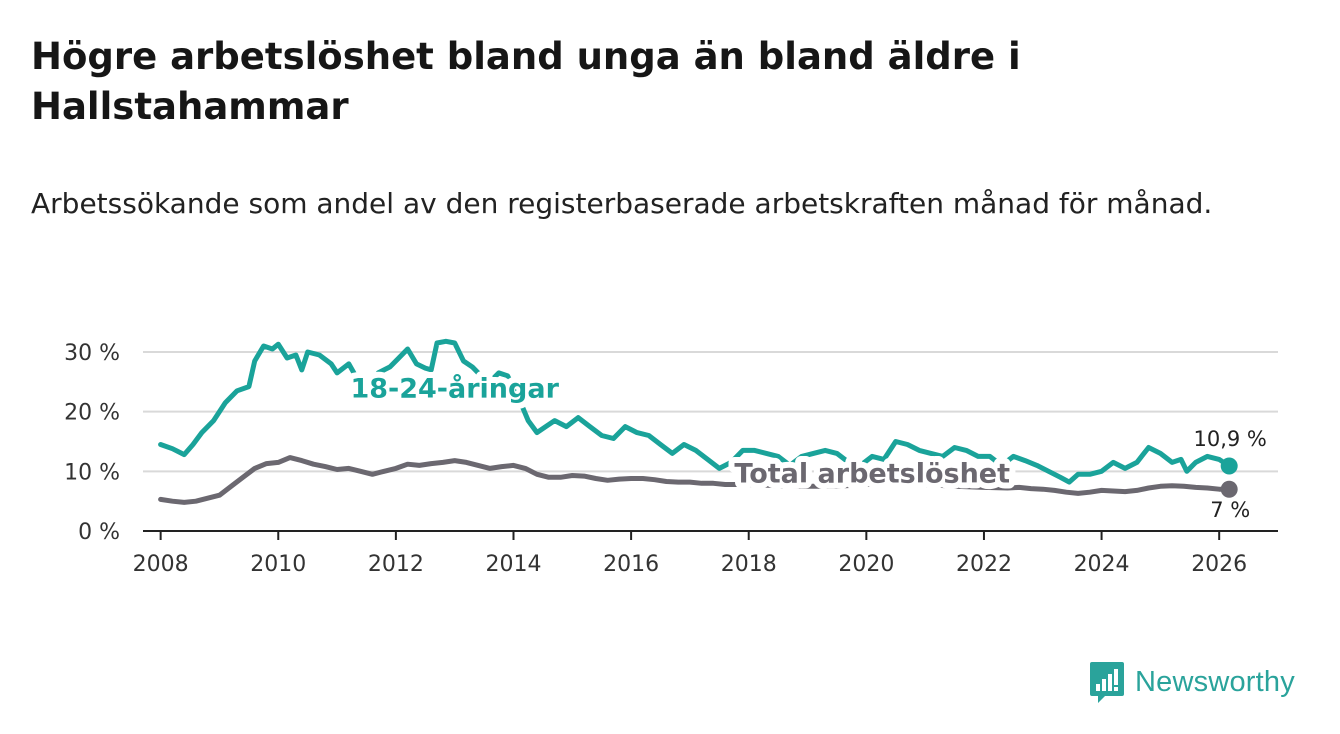 The width and height of the screenshot is (1340, 734). I want to click on y-tick-label: 0 %, so click(99, 532).